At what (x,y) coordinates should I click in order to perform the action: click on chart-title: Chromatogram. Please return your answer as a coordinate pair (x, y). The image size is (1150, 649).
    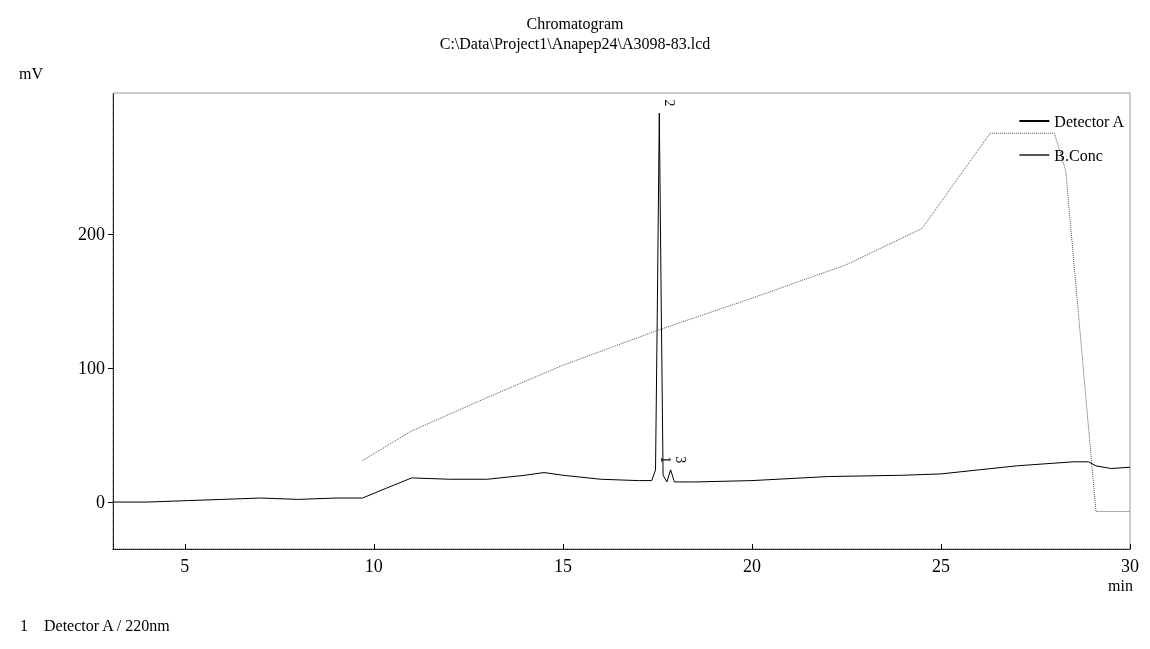
    Looking at the image, I should click on (575, 23).